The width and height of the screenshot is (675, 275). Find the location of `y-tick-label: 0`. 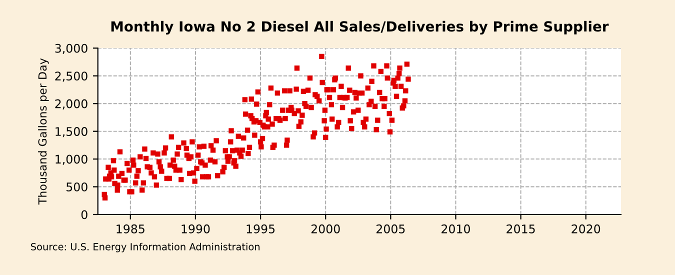

y-tick-label: 0 is located at coordinates (84, 215).